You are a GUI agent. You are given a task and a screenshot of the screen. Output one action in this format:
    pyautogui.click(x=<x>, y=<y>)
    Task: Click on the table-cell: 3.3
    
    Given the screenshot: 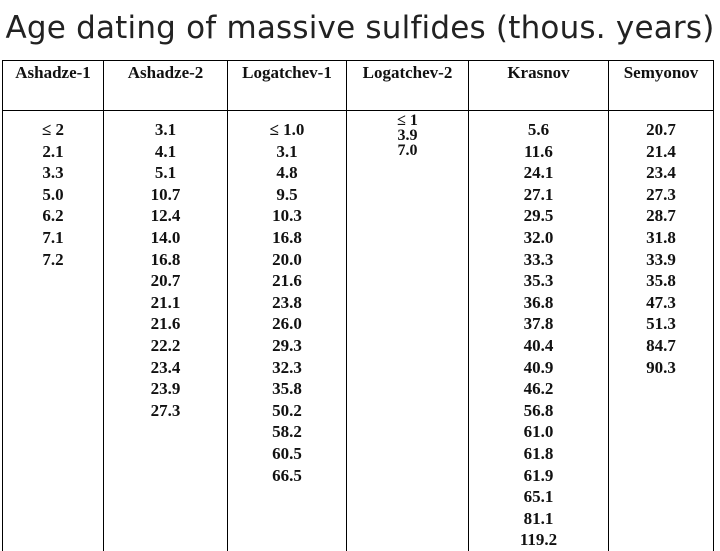 What is the action you would take?
    pyautogui.click(x=53, y=173)
    